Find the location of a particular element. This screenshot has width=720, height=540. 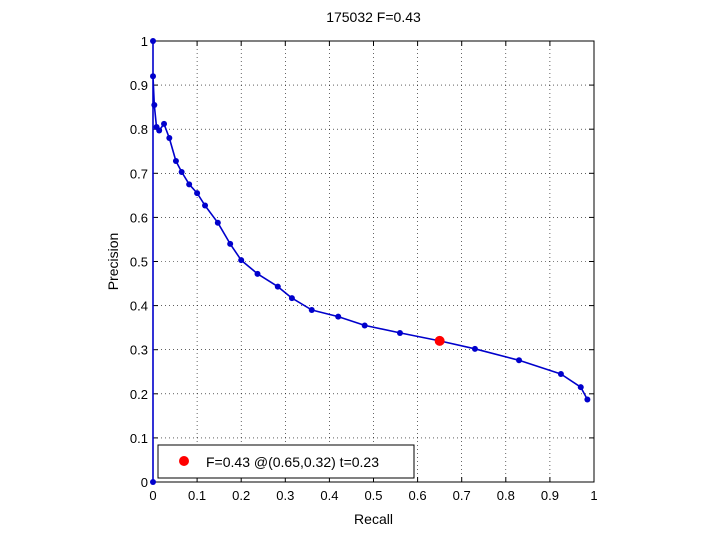

x-tick-label: 0.3 is located at coordinates (285, 495).